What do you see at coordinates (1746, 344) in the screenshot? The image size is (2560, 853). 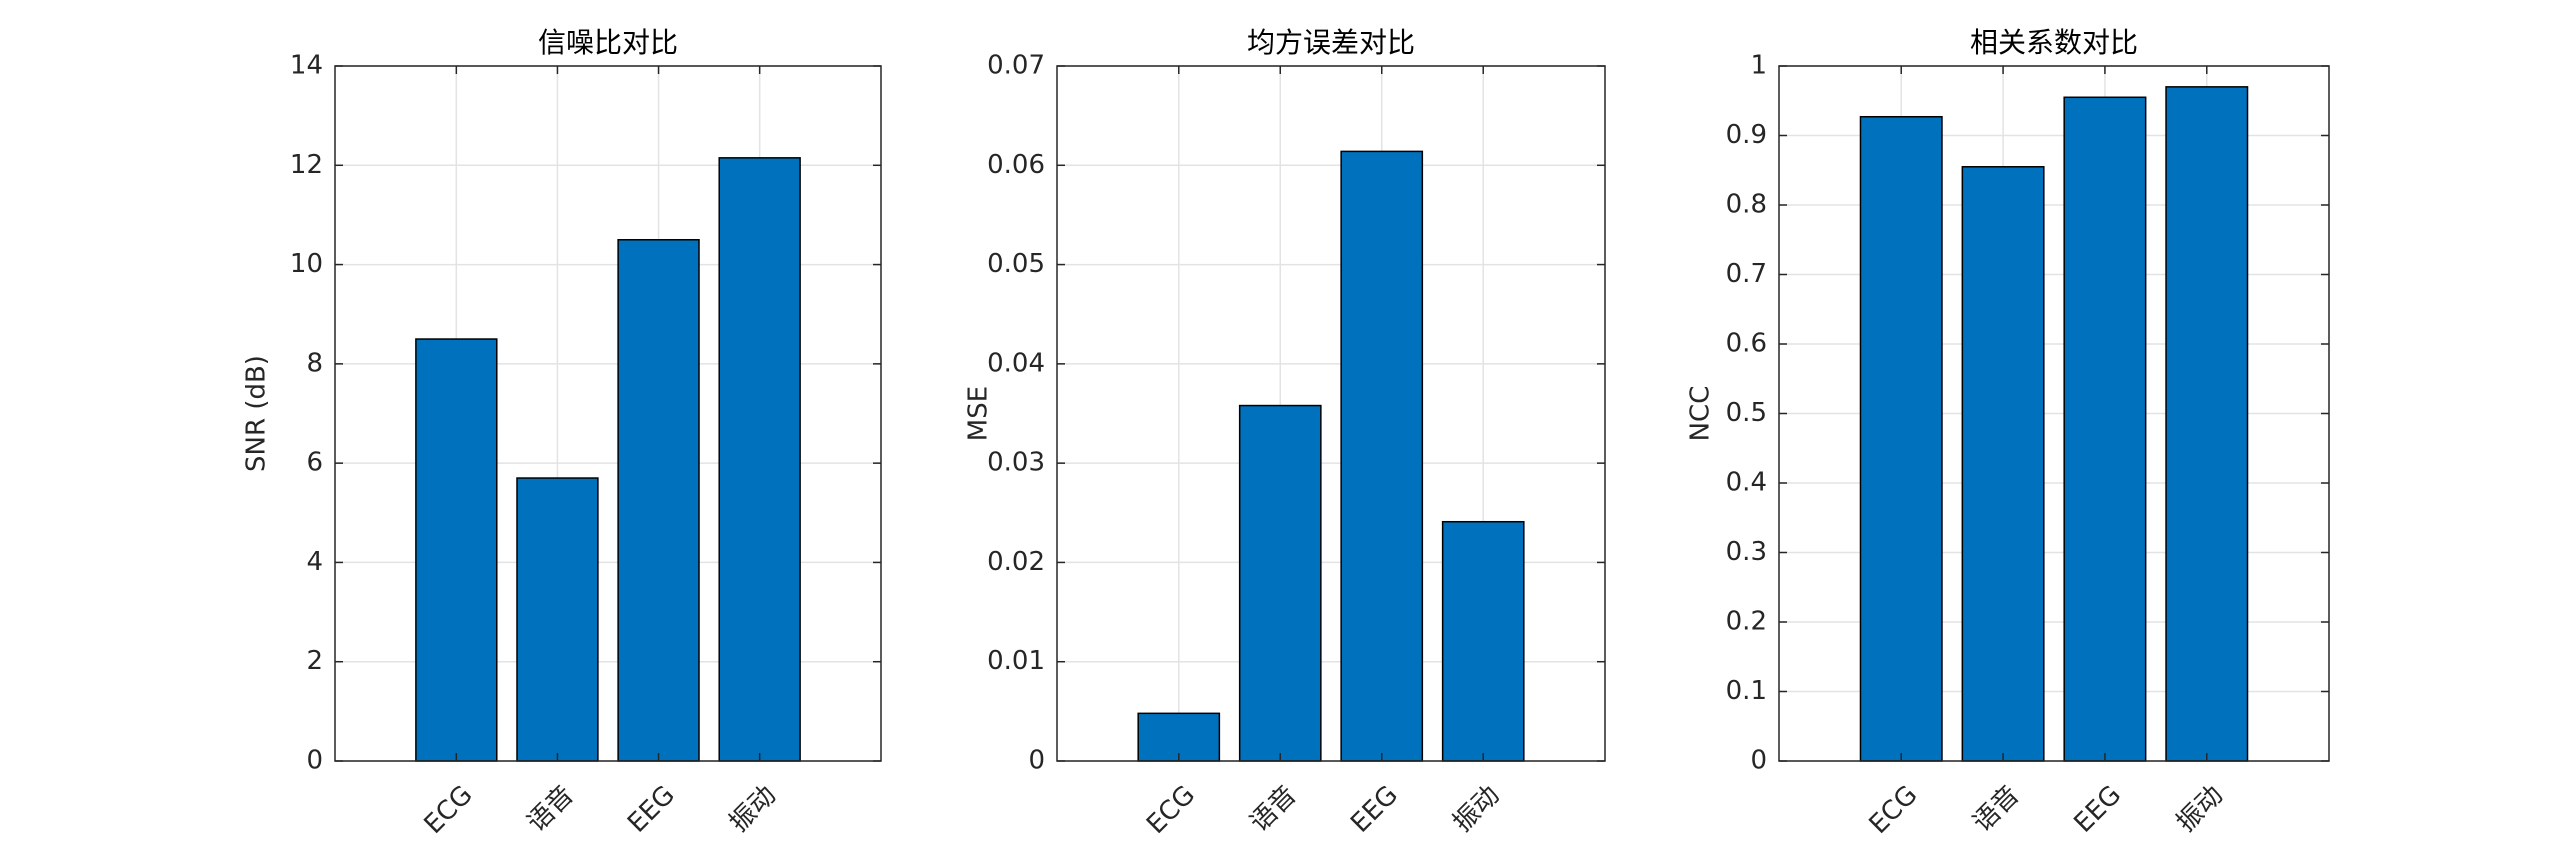 I see `y-tick-label: 0.6` at bounding box center [1746, 344].